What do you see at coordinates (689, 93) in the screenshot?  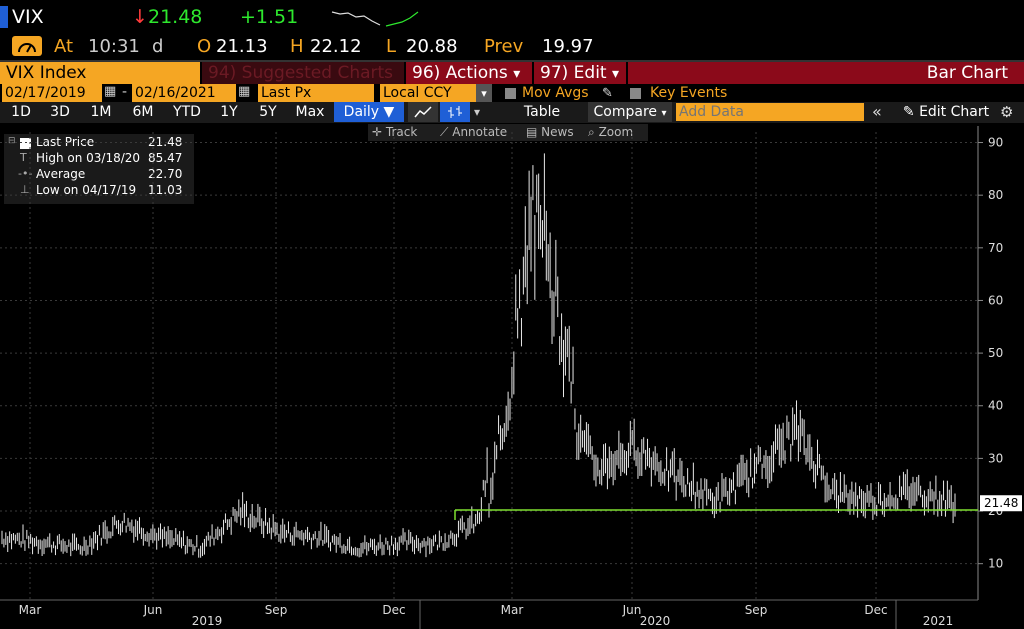 I see `key-events-label: Key Events` at bounding box center [689, 93].